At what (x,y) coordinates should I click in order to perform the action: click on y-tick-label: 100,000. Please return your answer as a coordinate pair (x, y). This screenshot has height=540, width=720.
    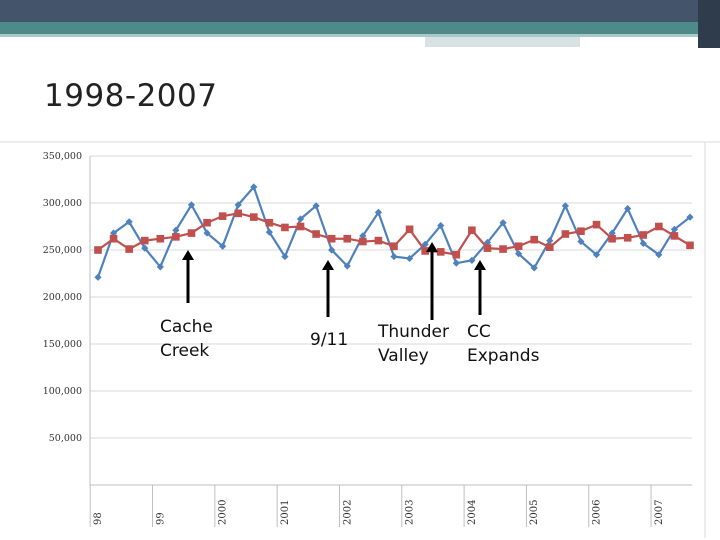
    Looking at the image, I should click on (62, 391).